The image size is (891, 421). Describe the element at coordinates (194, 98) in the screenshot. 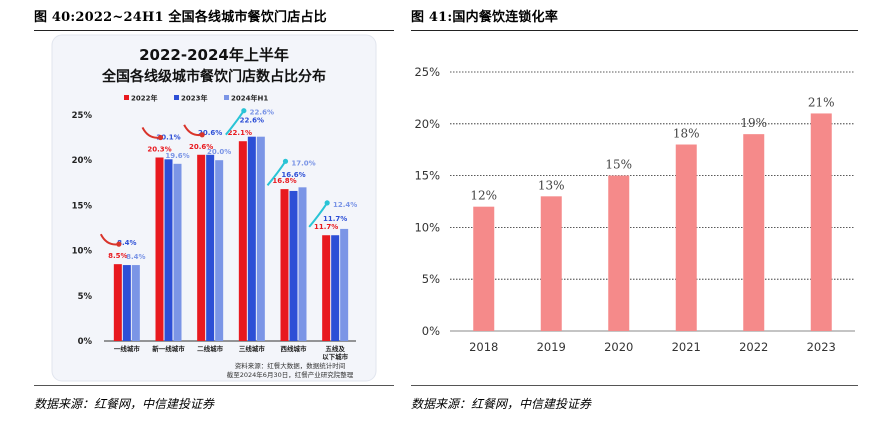

I see `legend-label-1: 2023年` at that location.